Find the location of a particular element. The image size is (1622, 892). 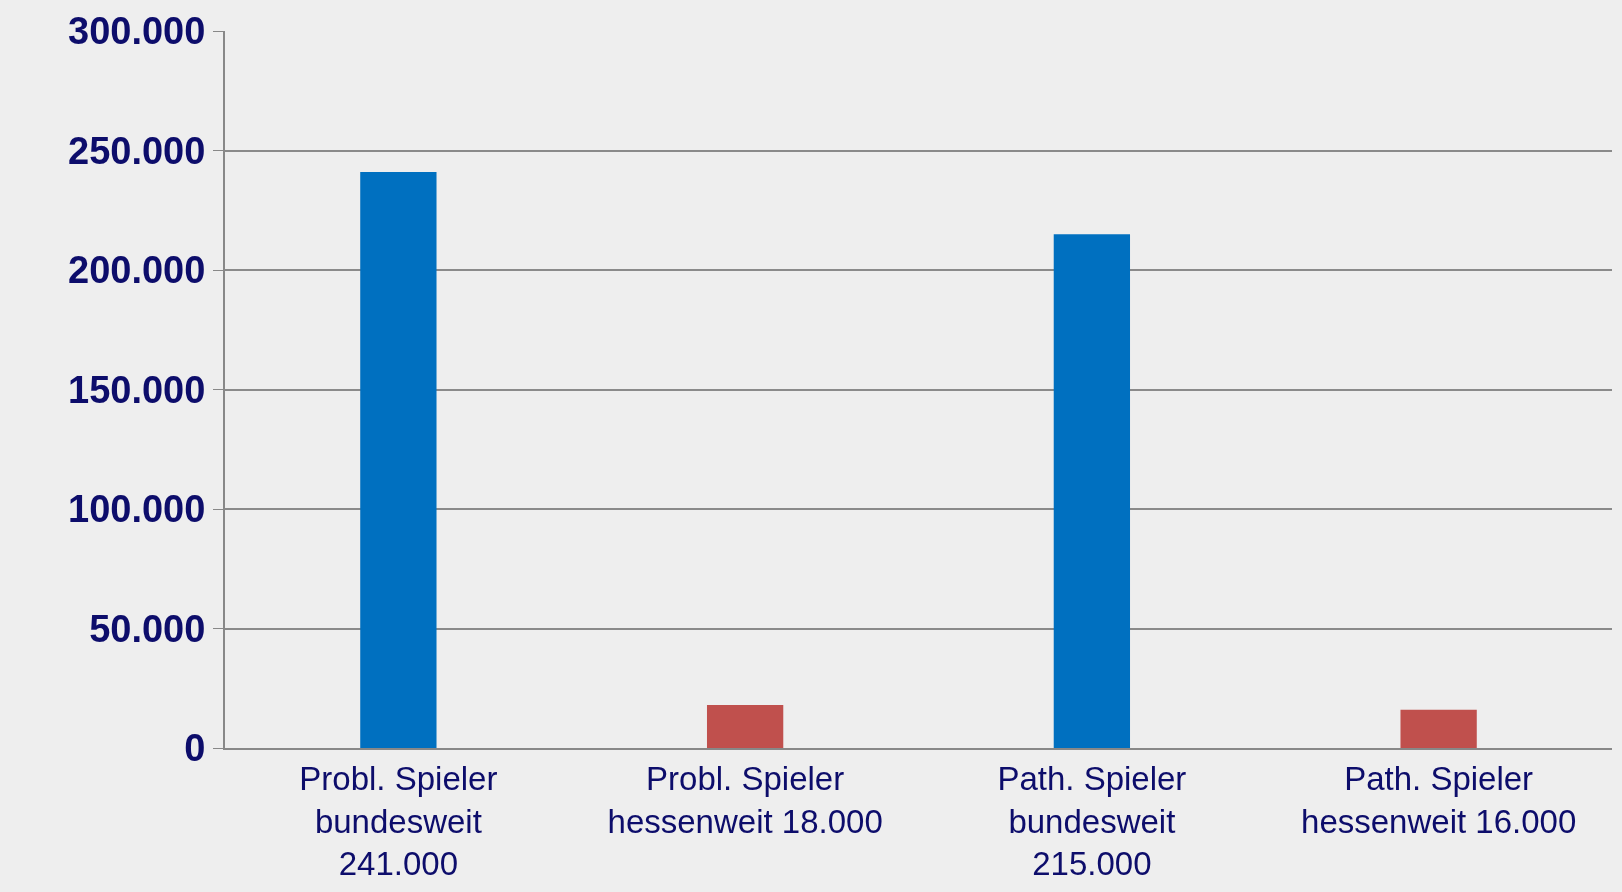

y-tick-label: 0 is located at coordinates (195, 748).